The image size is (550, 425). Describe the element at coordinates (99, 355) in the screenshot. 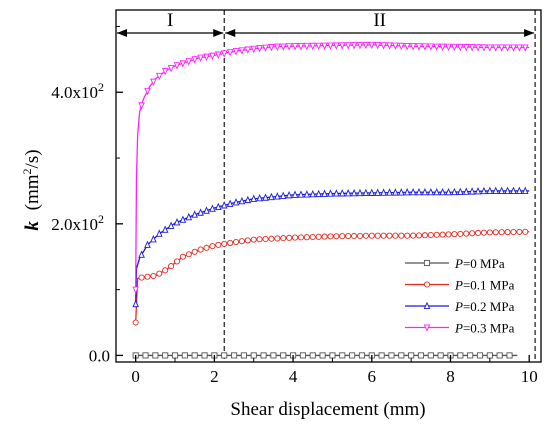

I see `y-tick-mantissa: 0.0` at that location.